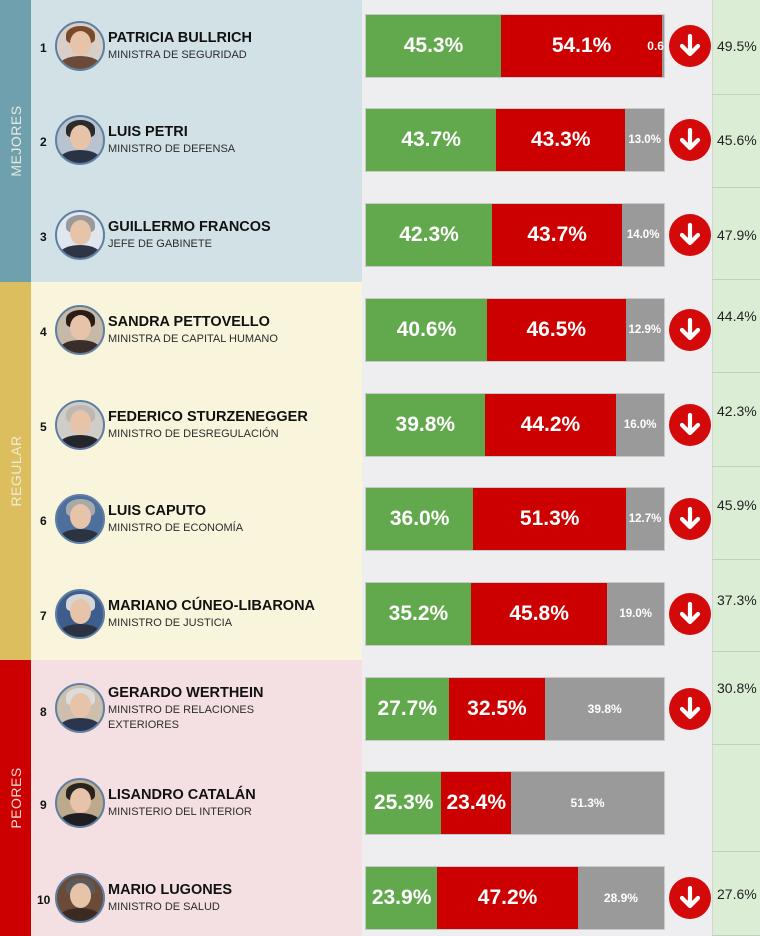 The height and width of the screenshot is (936, 760). Describe the element at coordinates (561, 140) in the screenshot. I see `disapprove-segment: 43.3%` at that location.